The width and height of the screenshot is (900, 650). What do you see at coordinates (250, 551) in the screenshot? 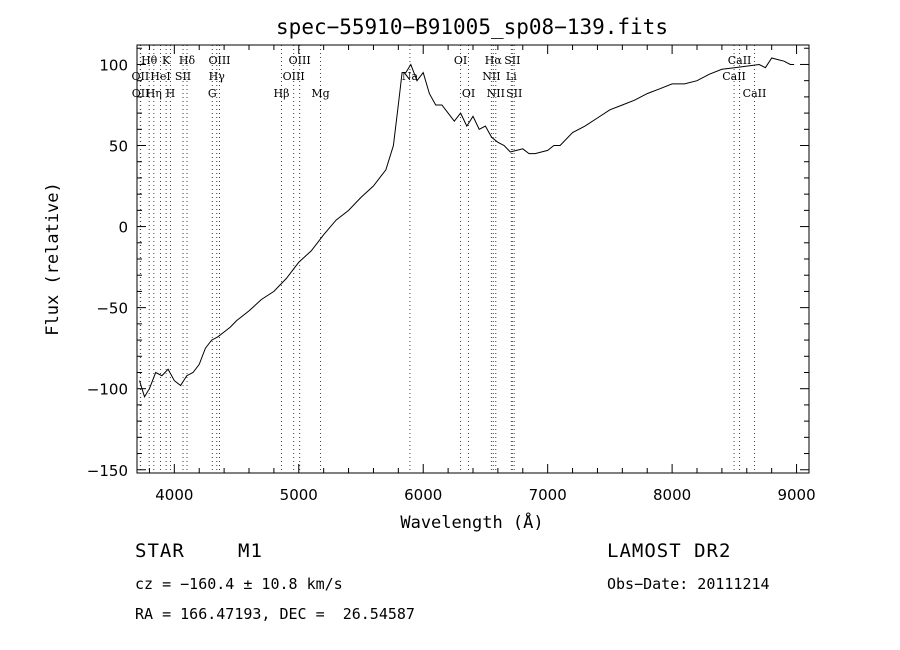
I see `object-class: M1` at bounding box center [250, 551].